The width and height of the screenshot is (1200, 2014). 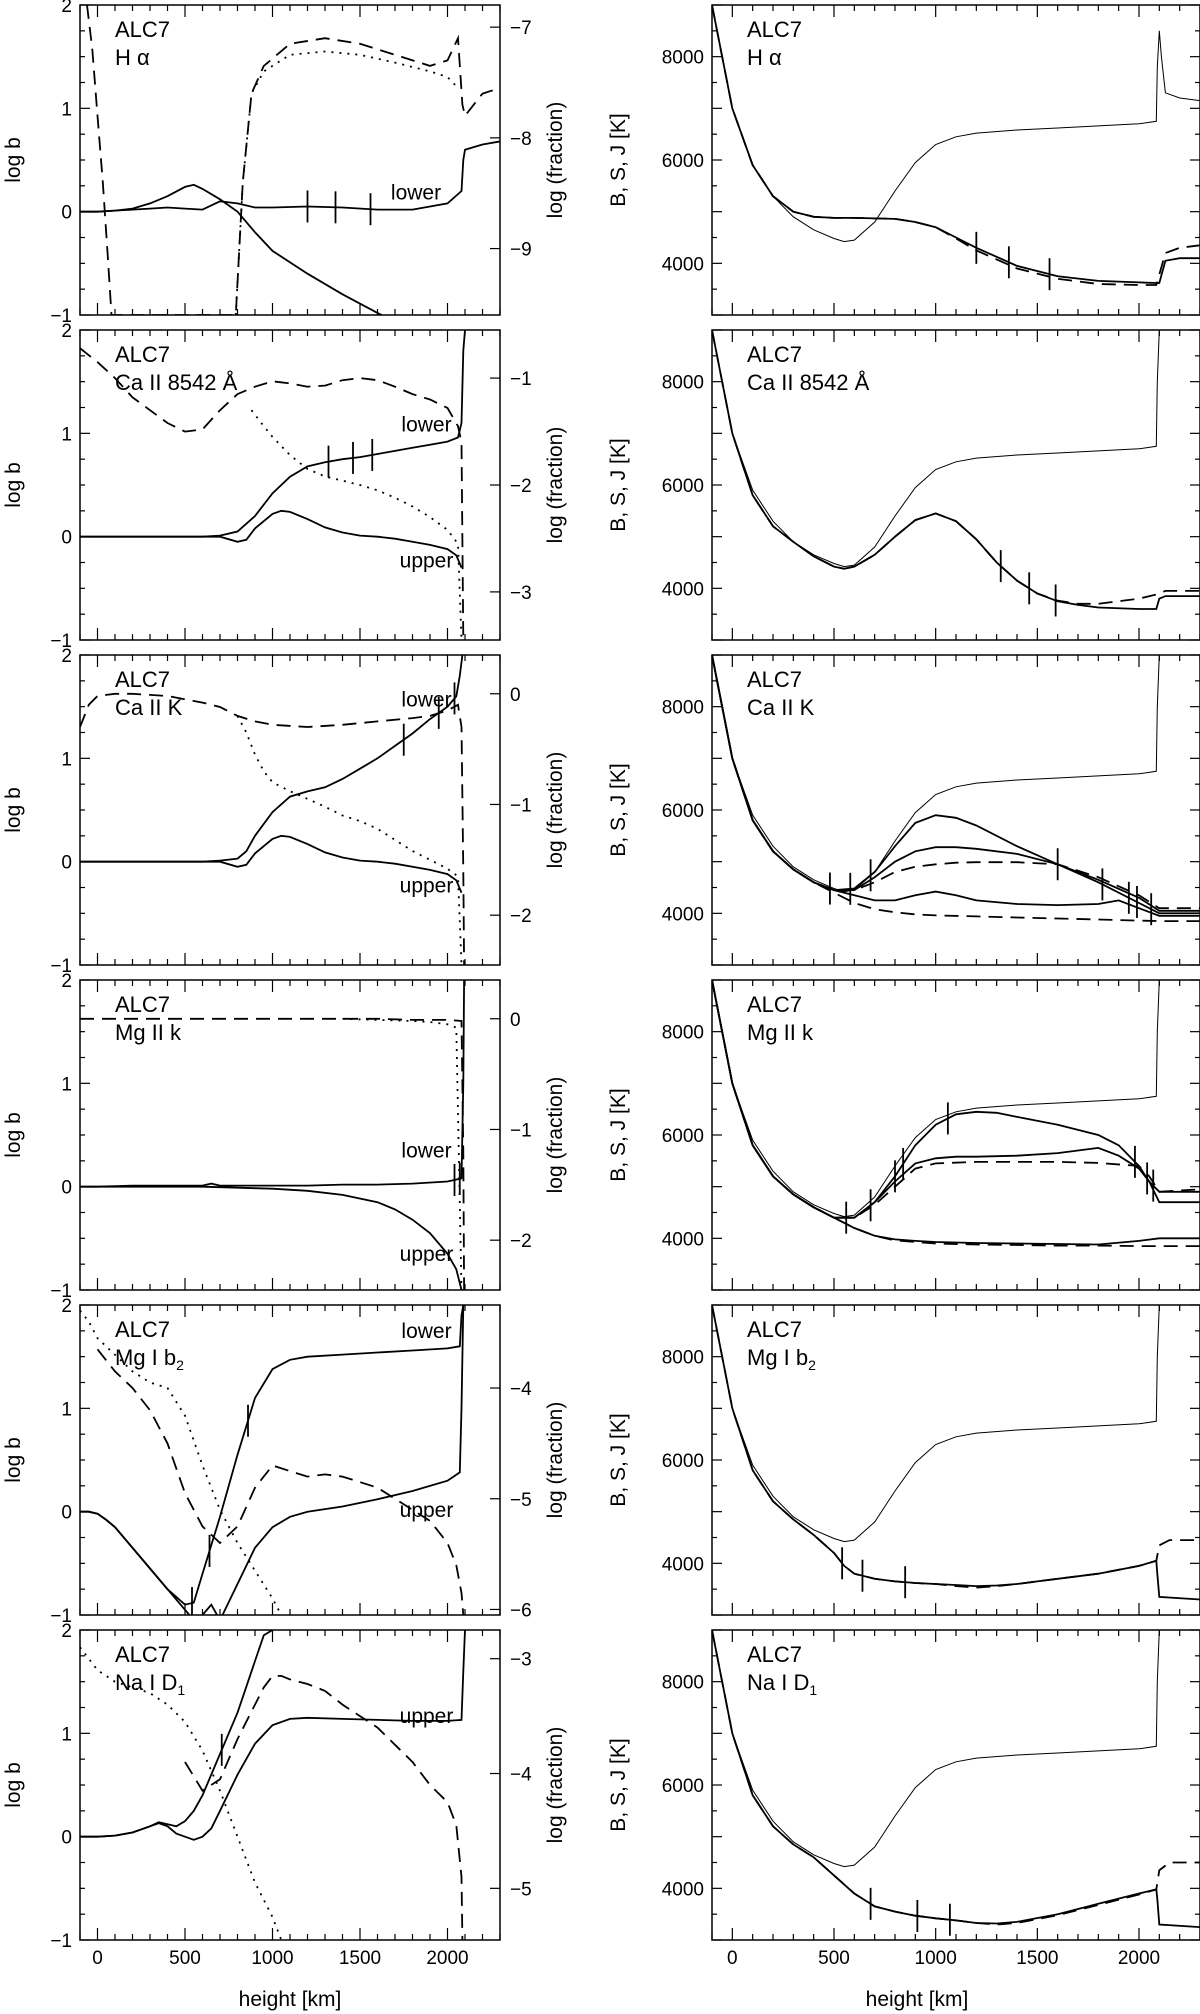 What do you see at coordinates (515, 695) in the screenshot?
I see `right-y-tick-label: 0` at bounding box center [515, 695].